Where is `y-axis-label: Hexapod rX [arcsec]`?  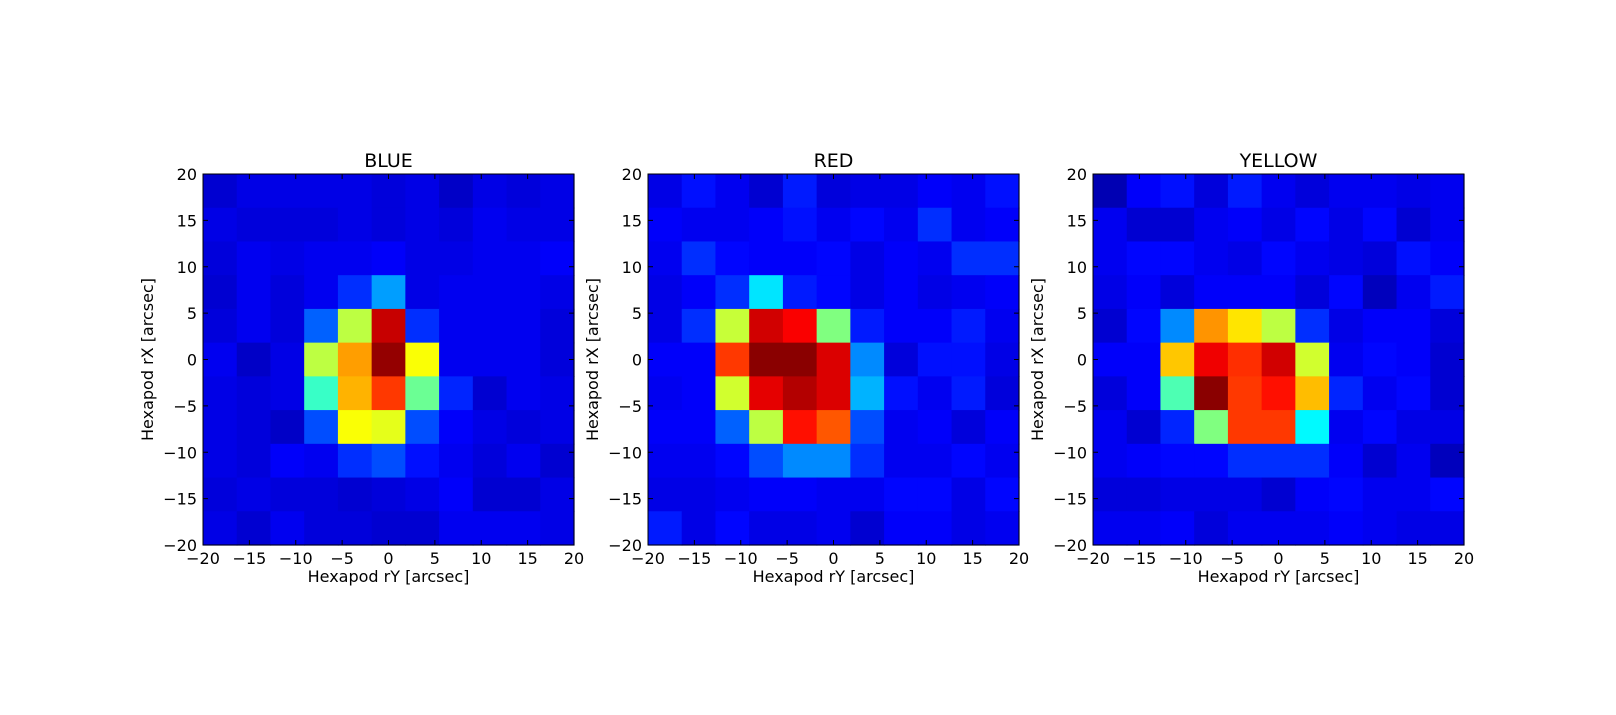 y-axis-label: Hexapod rX [arcsec] is located at coordinates (147, 359).